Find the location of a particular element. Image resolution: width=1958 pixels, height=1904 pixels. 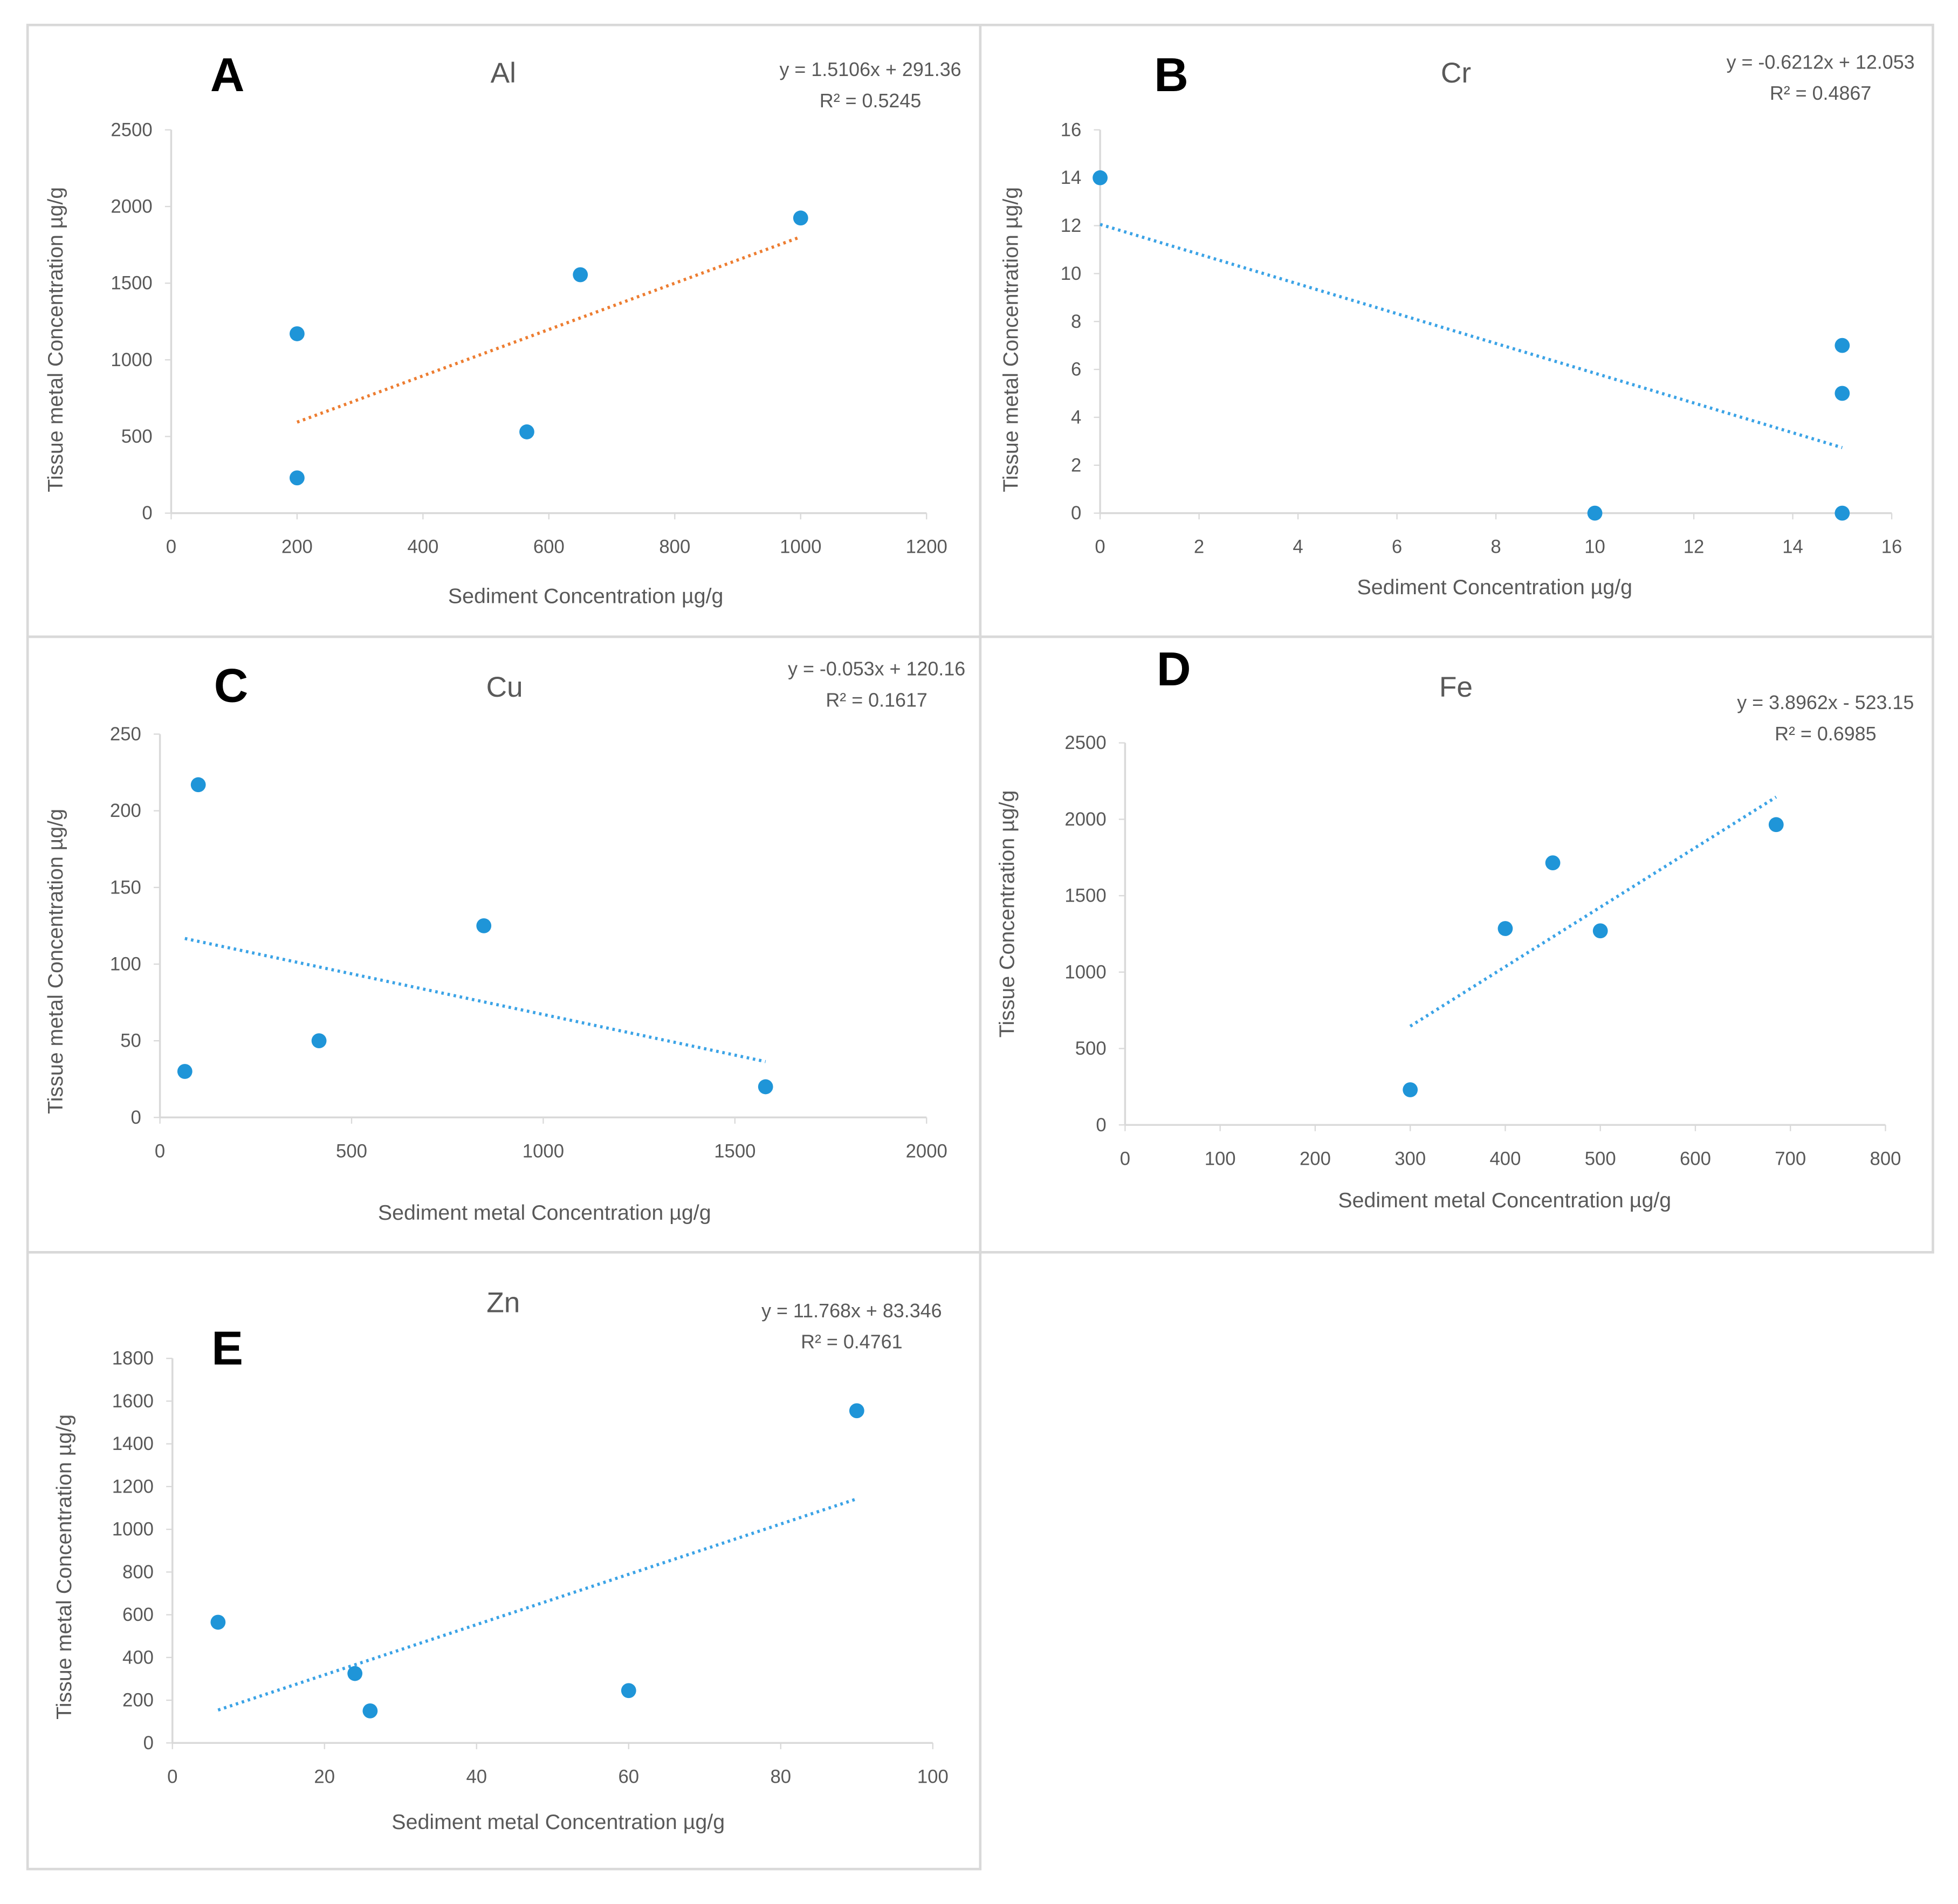

y-tick-label: 16 is located at coordinates (1071, 130).